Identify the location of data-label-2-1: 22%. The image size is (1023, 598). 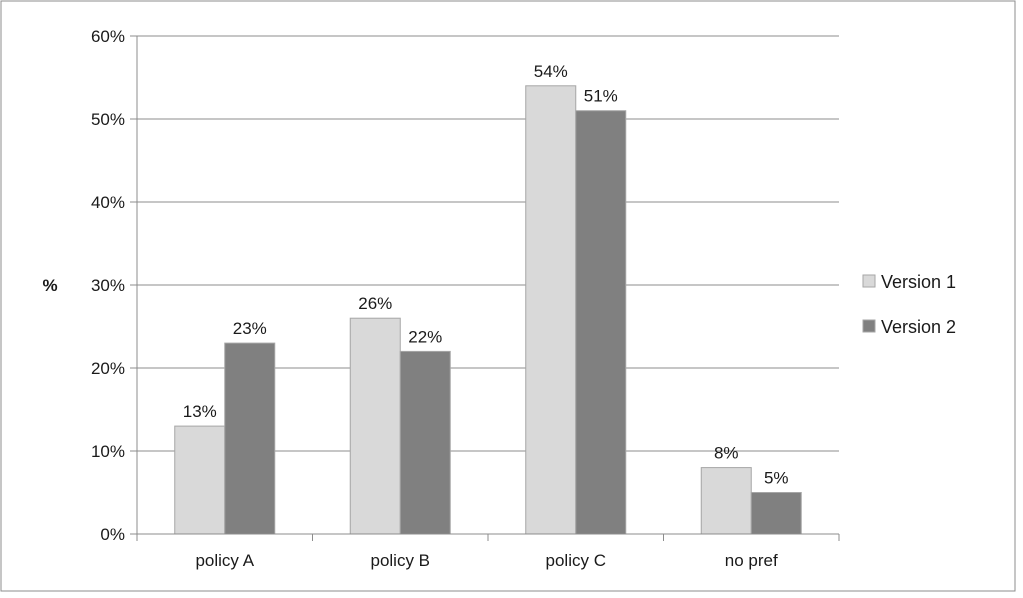
(425, 336).